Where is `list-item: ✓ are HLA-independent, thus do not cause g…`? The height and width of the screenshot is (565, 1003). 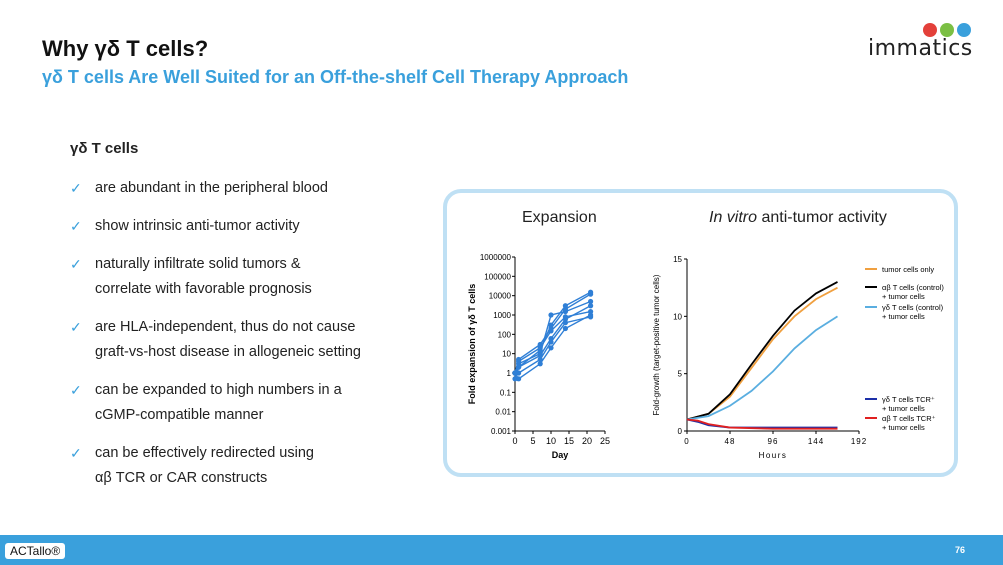
list-item: ✓ are HLA-independent, thus do not cause g… is located at coordinates (240, 340).